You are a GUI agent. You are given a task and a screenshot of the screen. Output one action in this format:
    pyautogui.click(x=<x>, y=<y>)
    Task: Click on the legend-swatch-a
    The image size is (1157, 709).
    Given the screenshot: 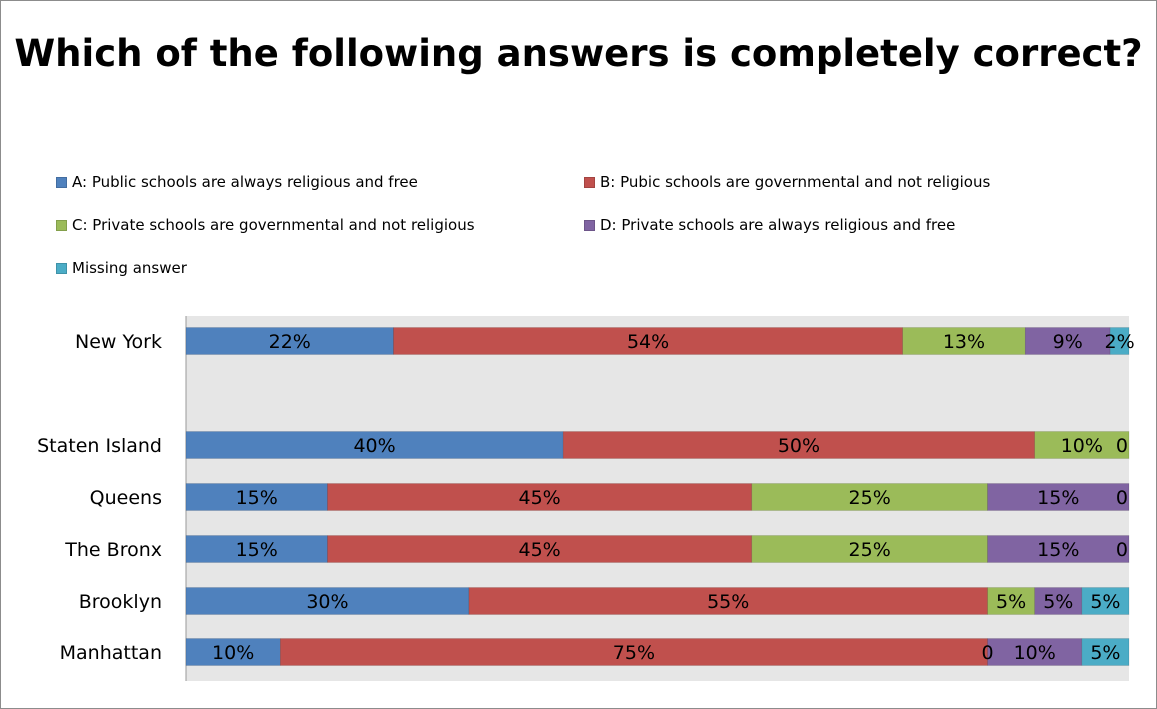 What is the action you would take?
    pyautogui.click(x=61, y=182)
    